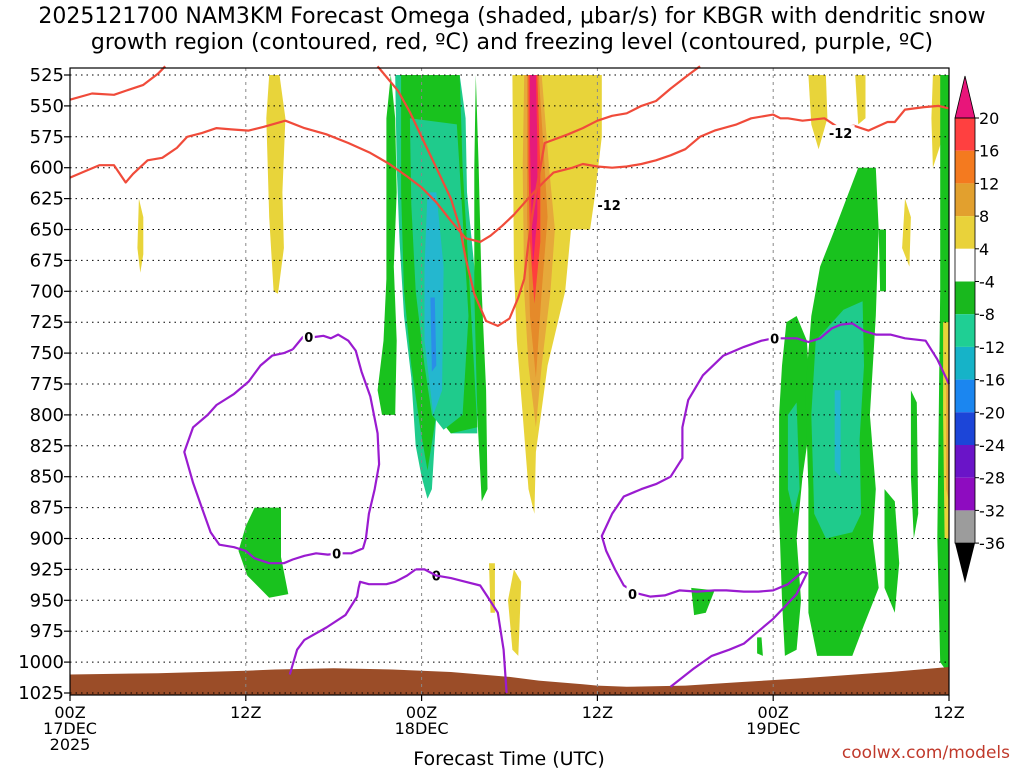  What do you see at coordinates (925, 753) in the screenshot?
I see `credit-link: coolwx.com/models` at bounding box center [925, 753].